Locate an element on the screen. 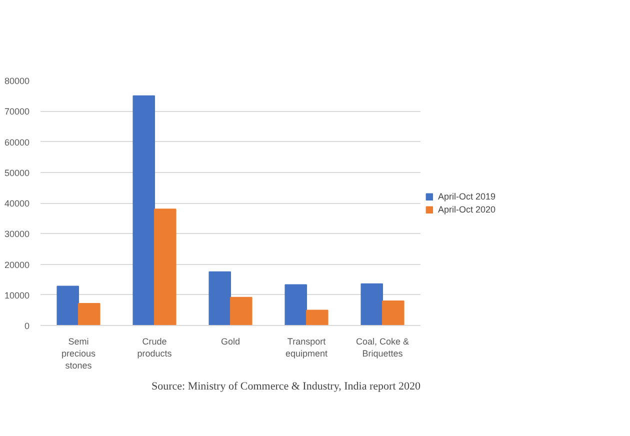 Image resolution: width=630 pixels, height=436 pixels. x-tick-label: Crude products is located at coordinates (154, 347).